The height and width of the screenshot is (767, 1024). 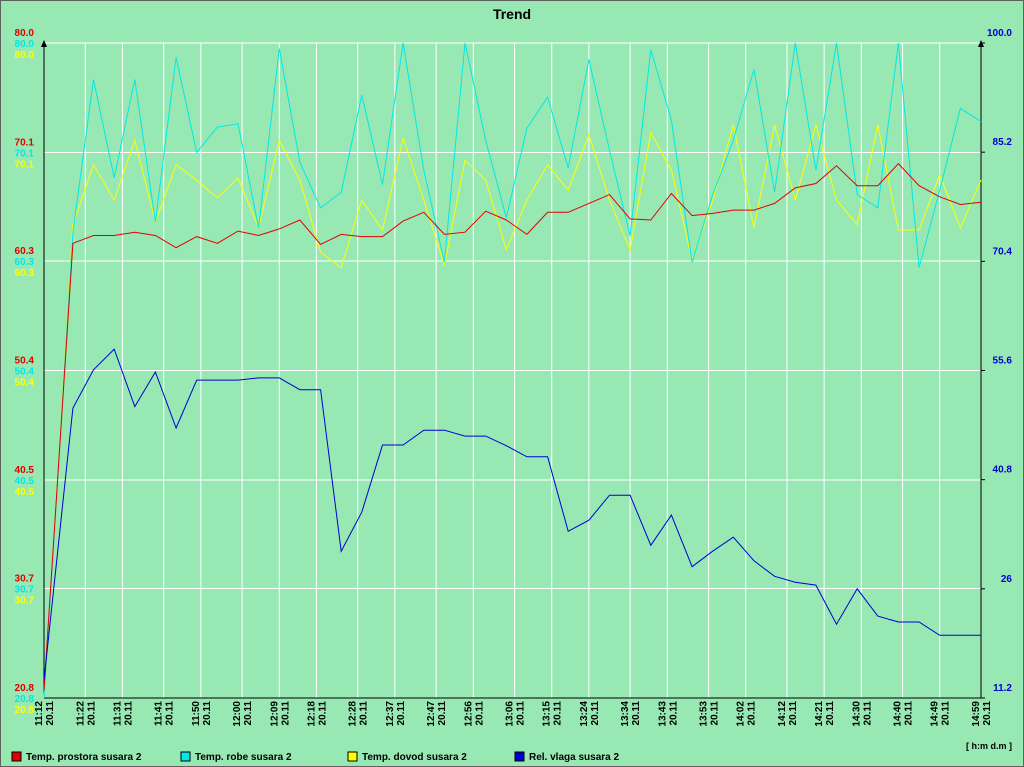 What do you see at coordinates (1007, 579) in the screenshot?
I see `y2-tick-label: 26` at bounding box center [1007, 579].